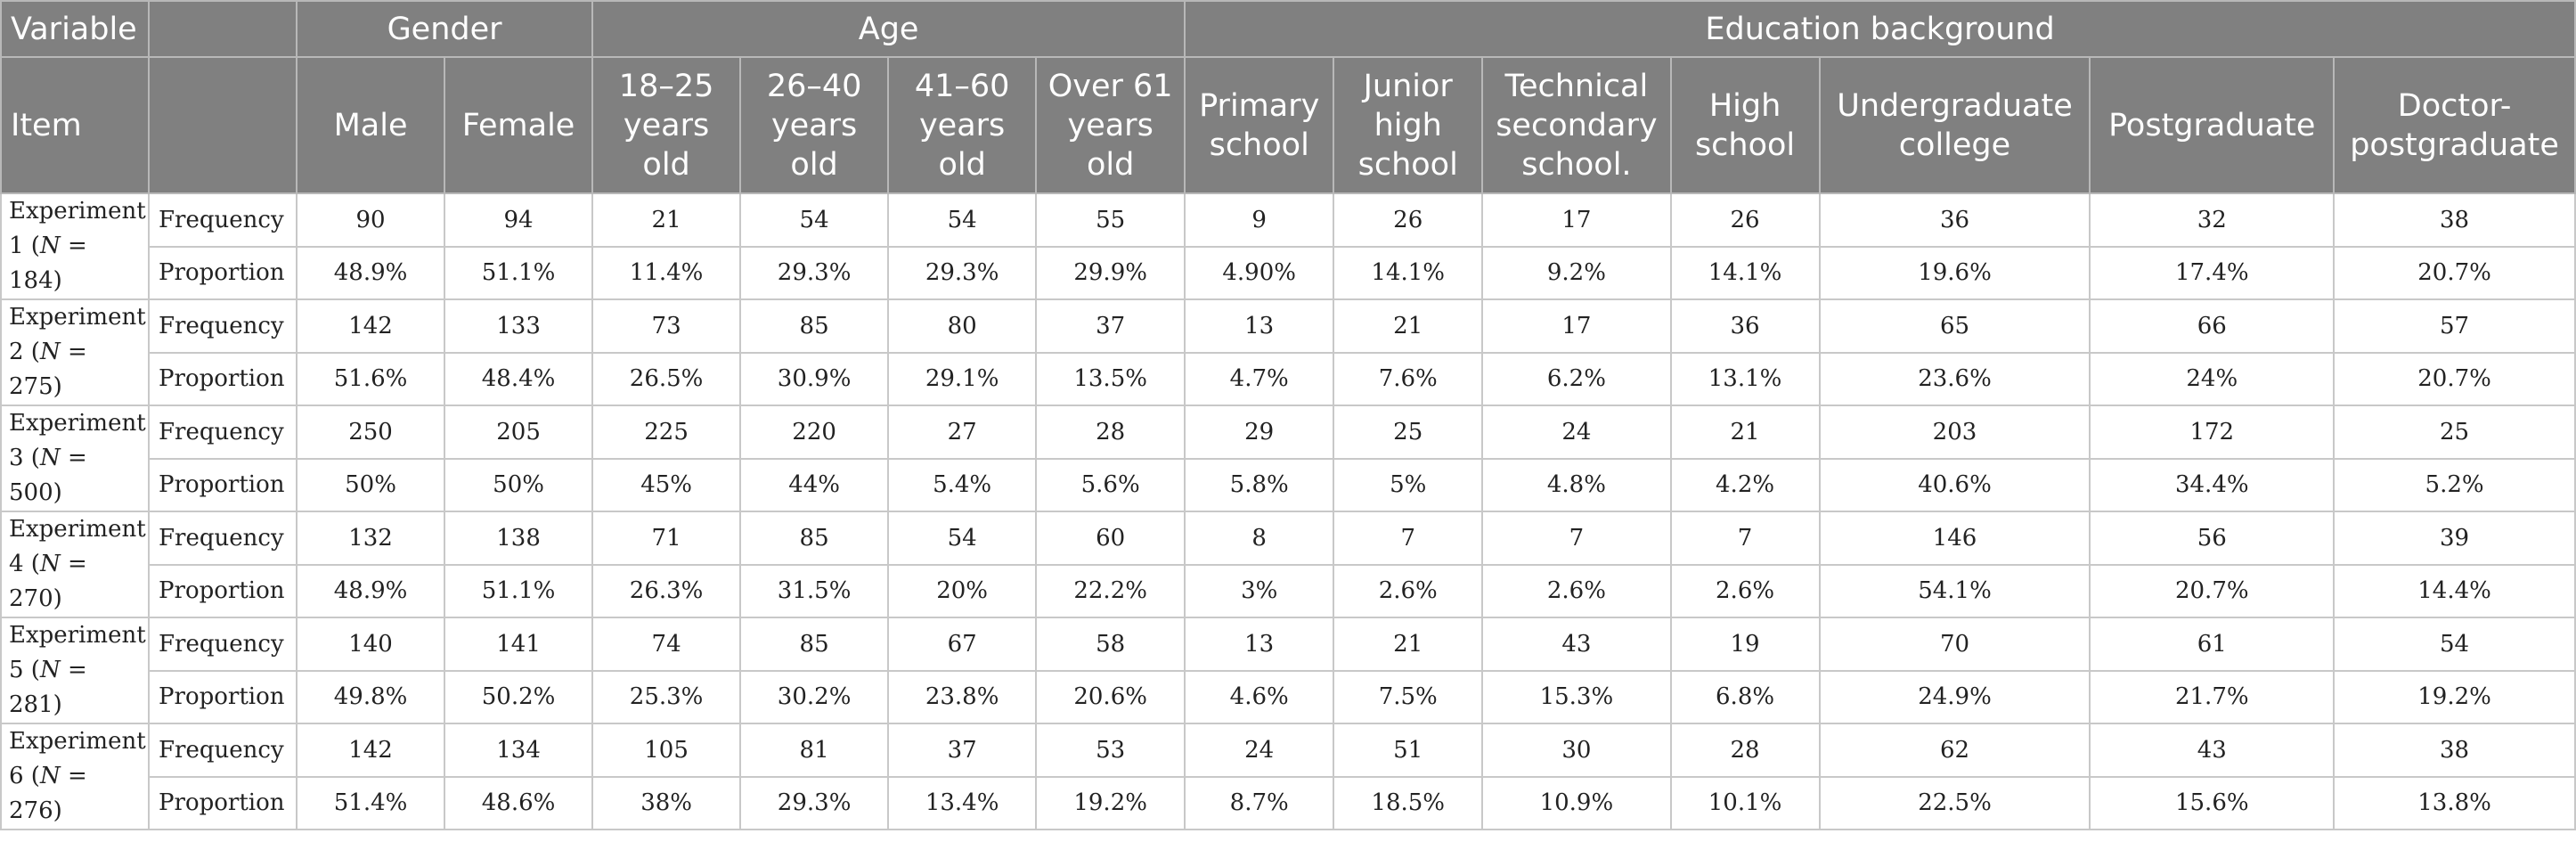 The width and height of the screenshot is (2576, 850). I want to click on experiment-label: Experiment 6 (N = 276), so click(76, 776).